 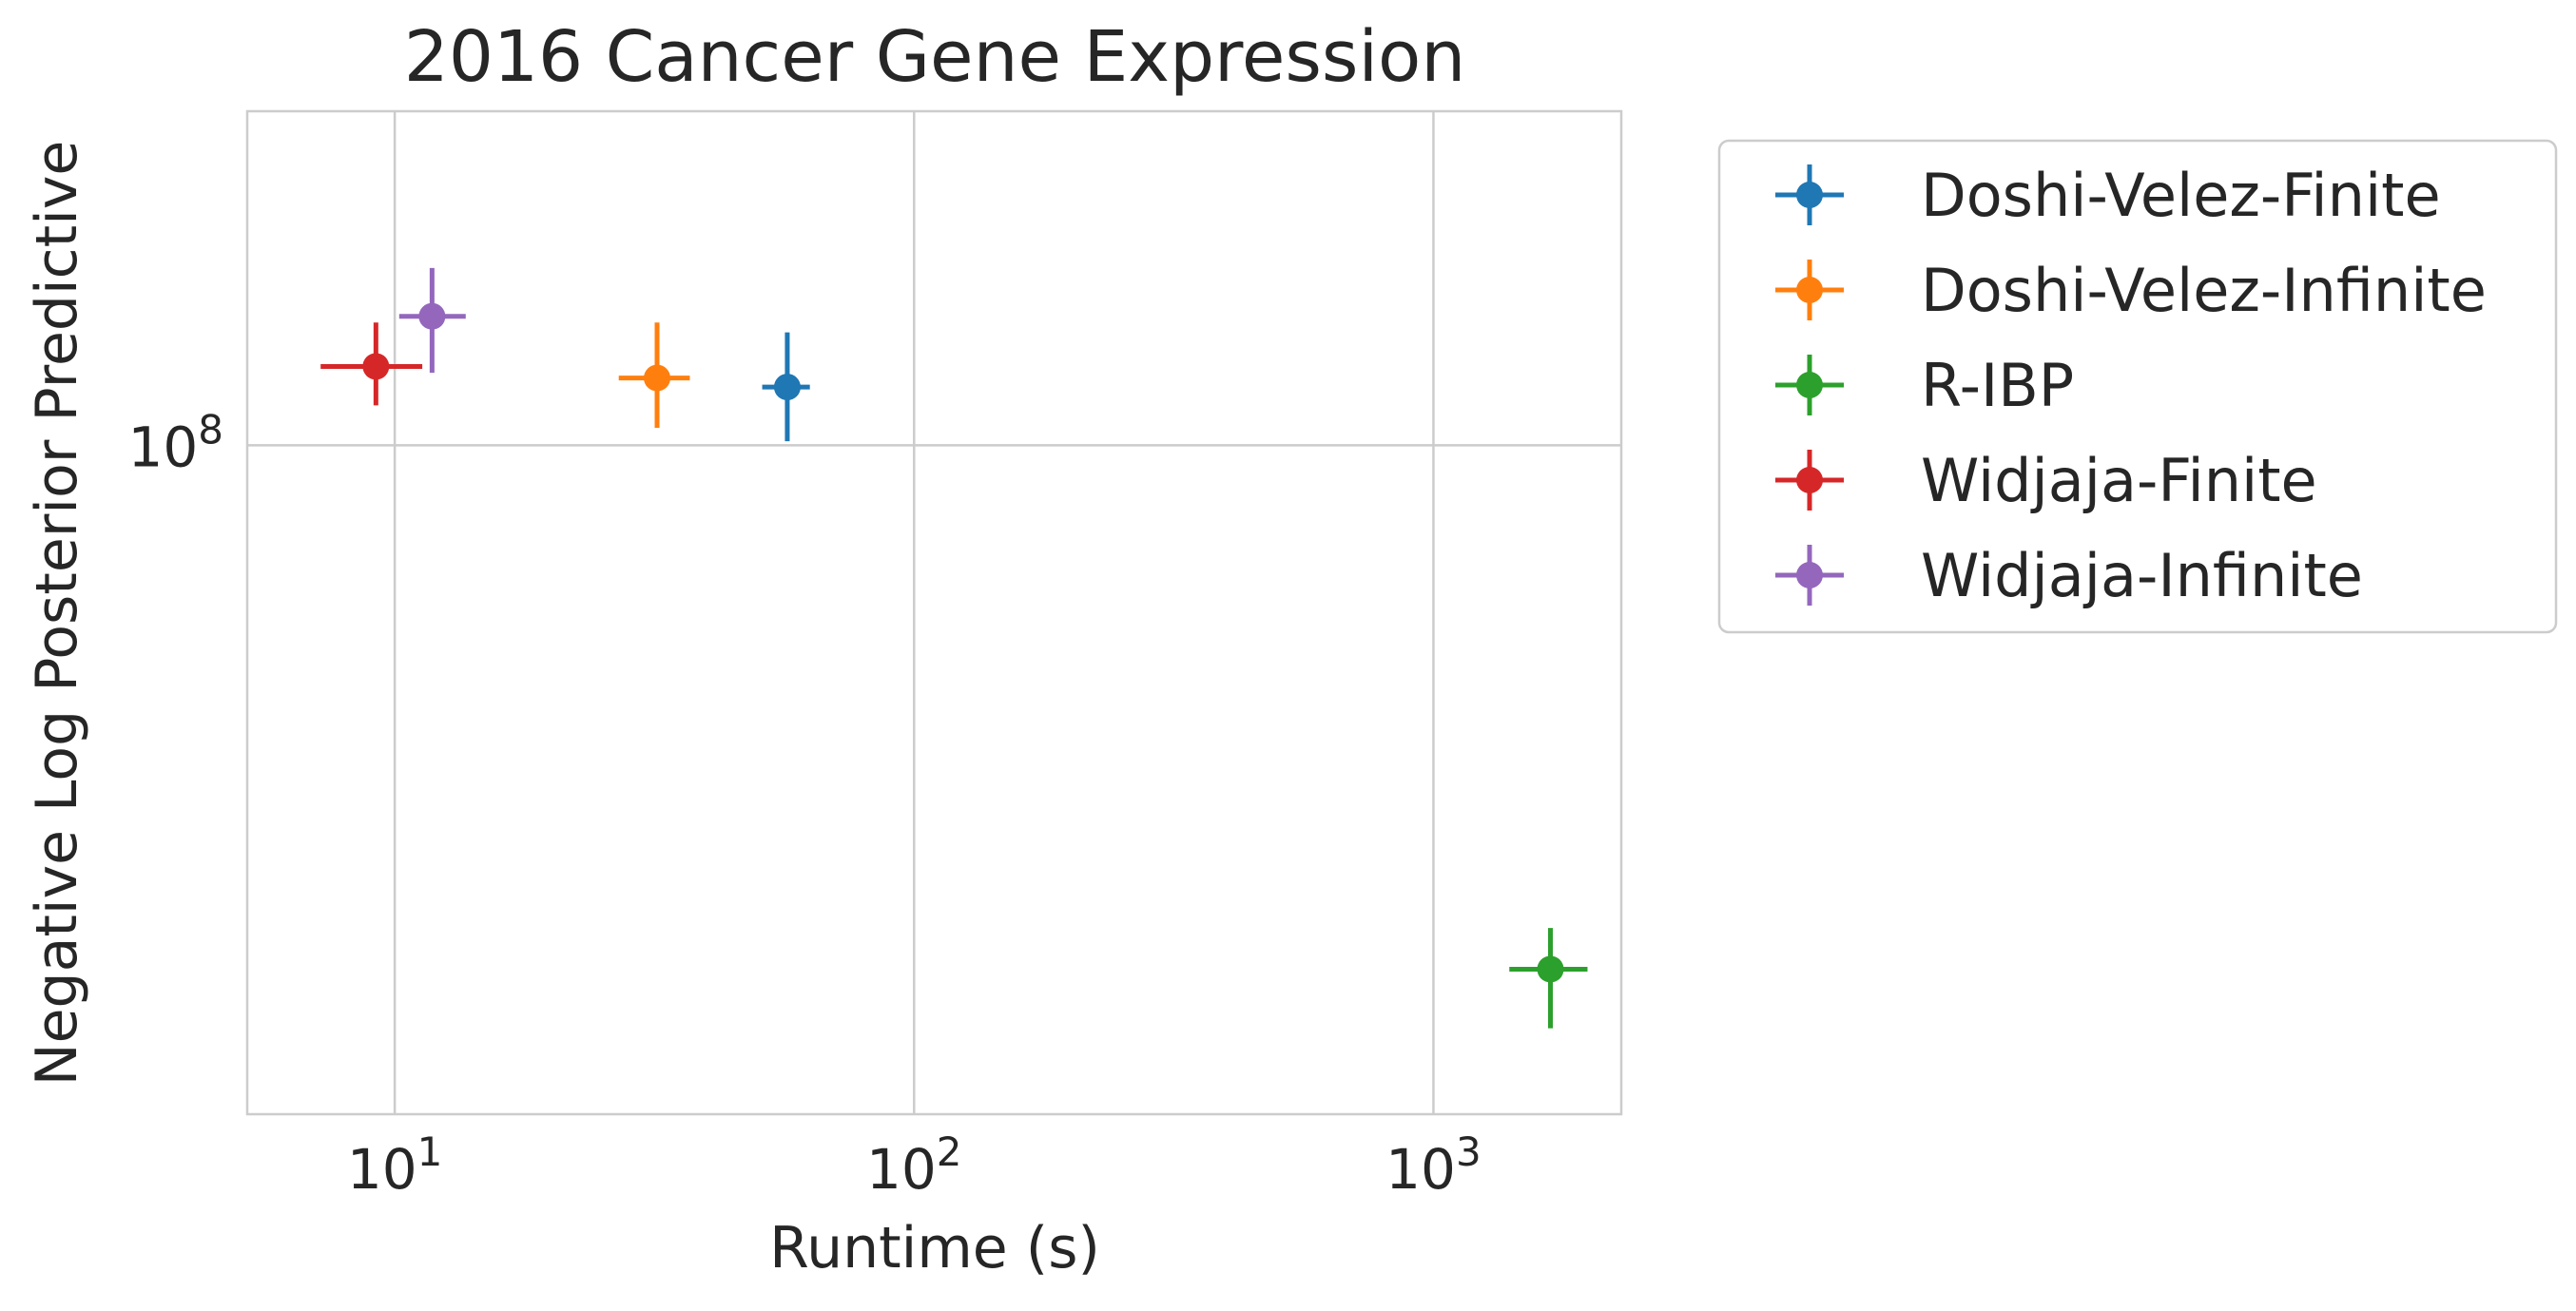 What do you see at coordinates (175, 442) in the screenshot?
I see `y-tick-label-0: 108` at bounding box center [175, 442].